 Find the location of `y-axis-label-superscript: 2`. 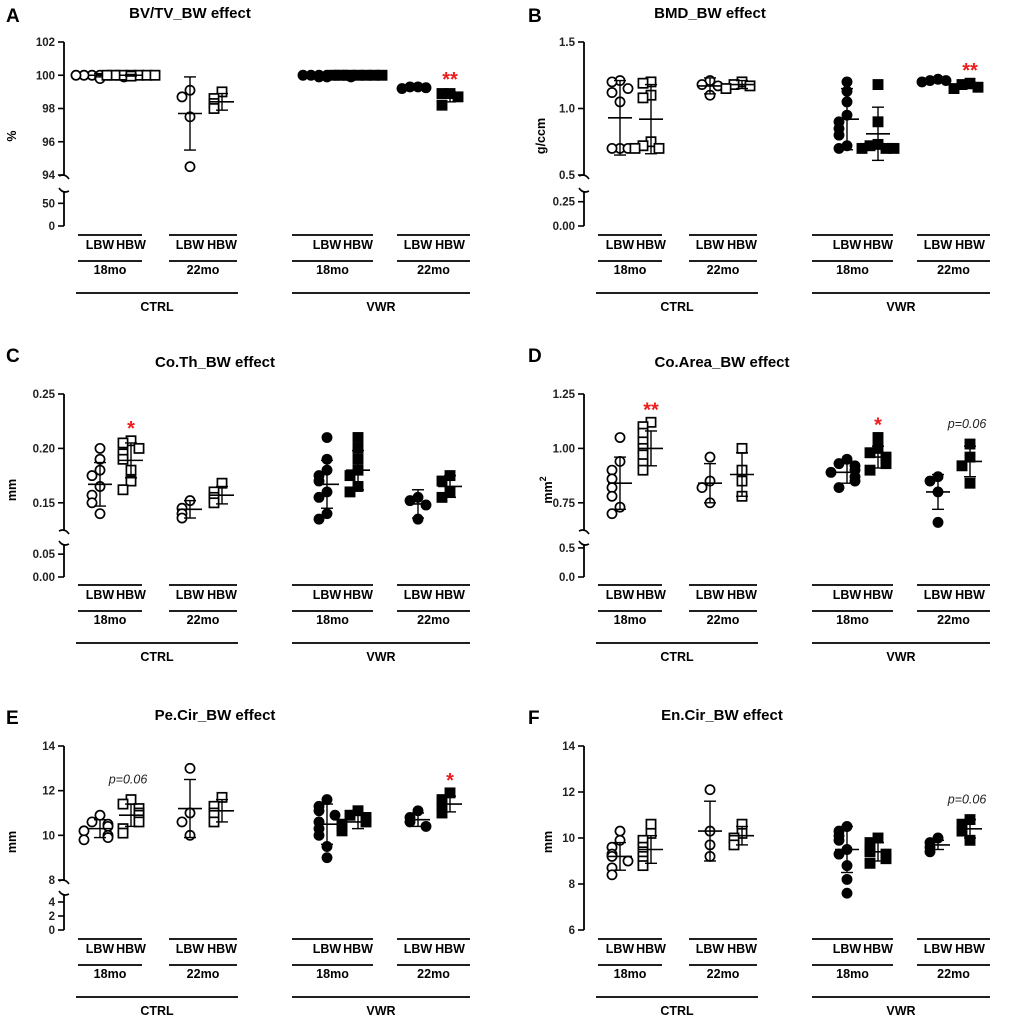

y-axis-label-superscript: 2 is located at coordinates (543, 478).